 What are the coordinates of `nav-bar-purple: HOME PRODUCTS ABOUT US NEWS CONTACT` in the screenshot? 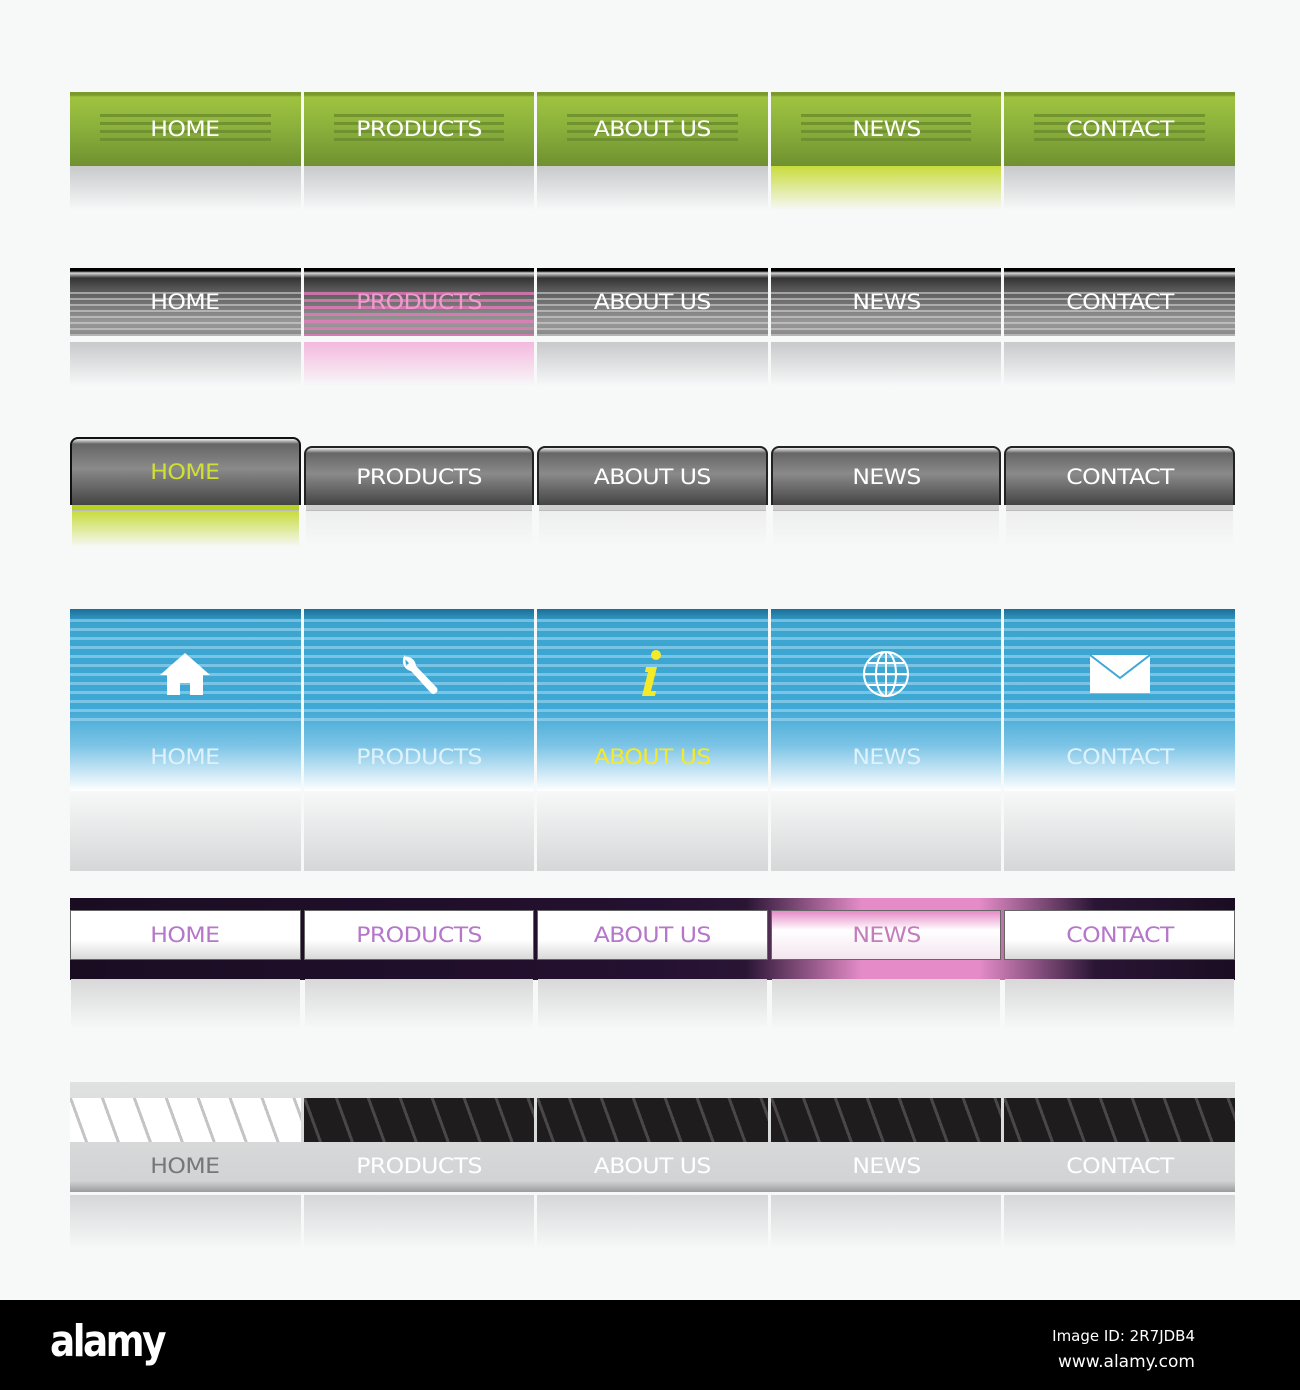 It's located at (652, 963).